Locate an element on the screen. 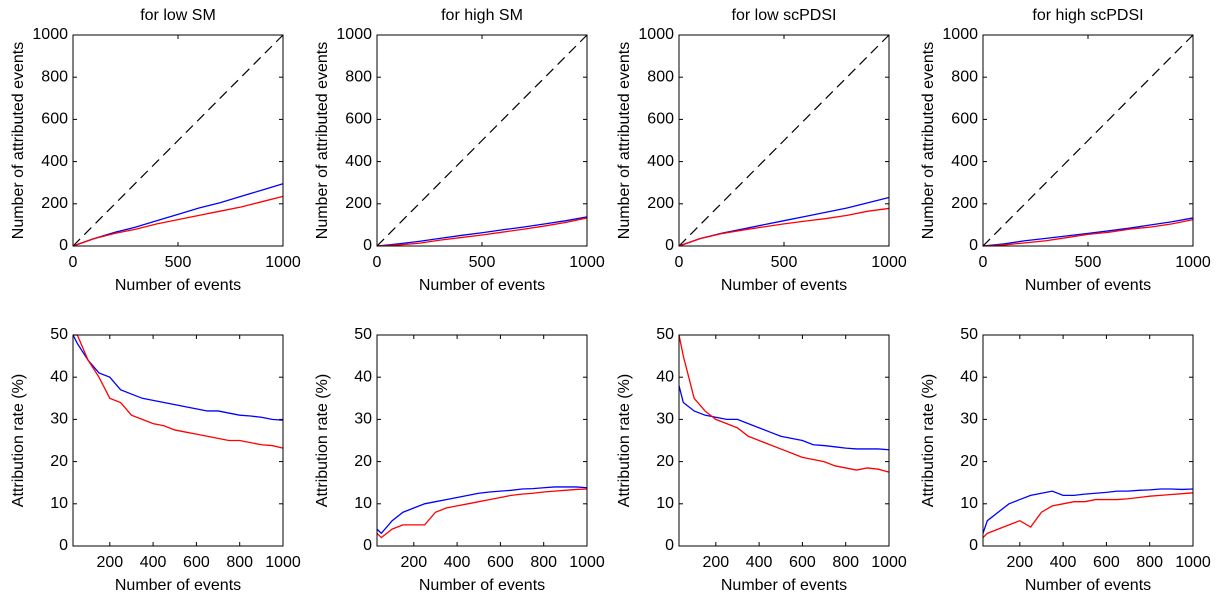 This screenshot has height=599, width=1216. panel-title: for high scPDSI is located at coordinates (1087, 15).